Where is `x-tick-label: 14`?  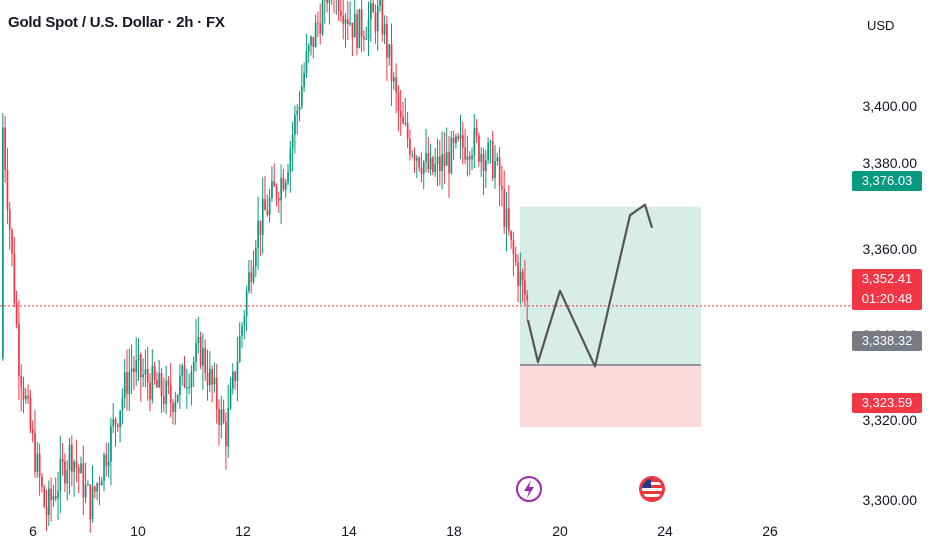
x-tick-label: 14 is located at coordinates (349, 531).